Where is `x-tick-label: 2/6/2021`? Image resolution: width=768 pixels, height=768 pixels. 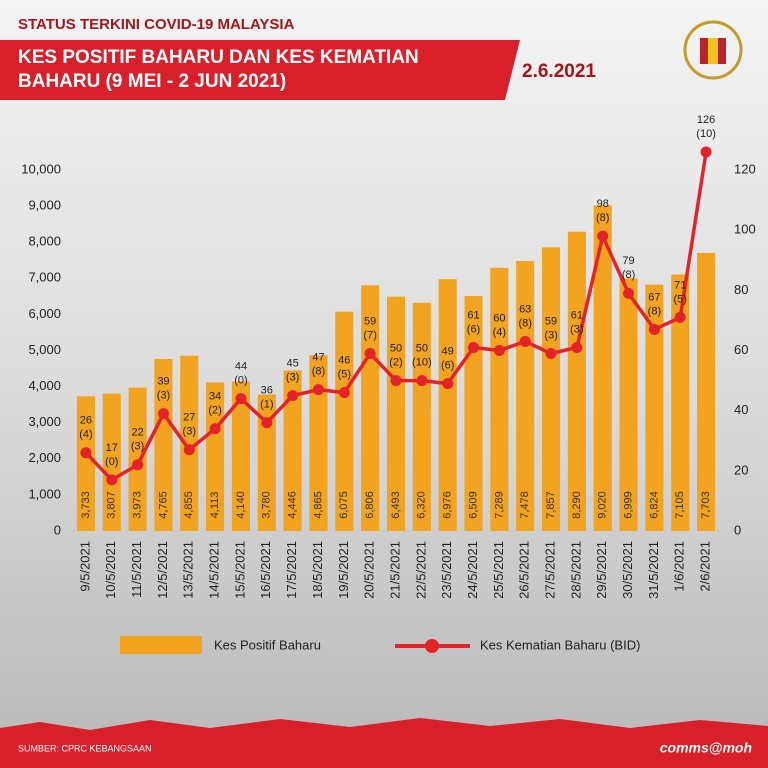
x-tick-label: 2/6/2021 is located at coordinates (705, 566).